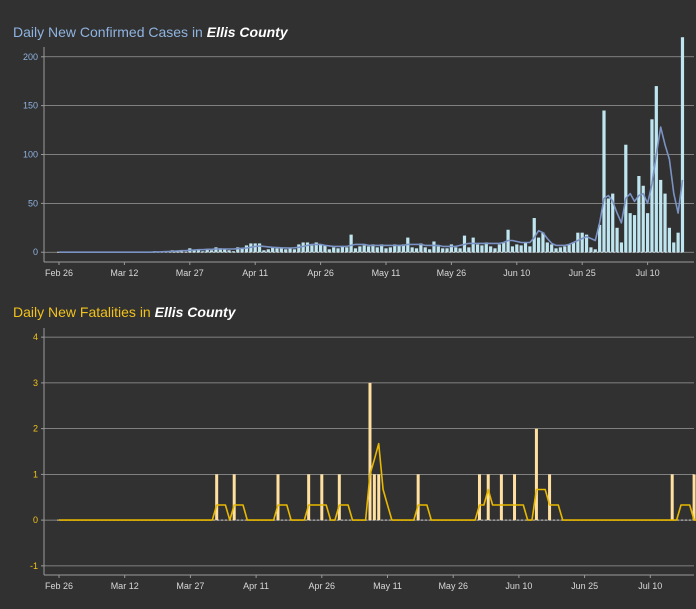 The height and width of the screenshot is (609, 696). What do you see at coordinates (35, 252) in the screenshot?
I see `y-tick-label: 0` at bounding box center [35, 252].